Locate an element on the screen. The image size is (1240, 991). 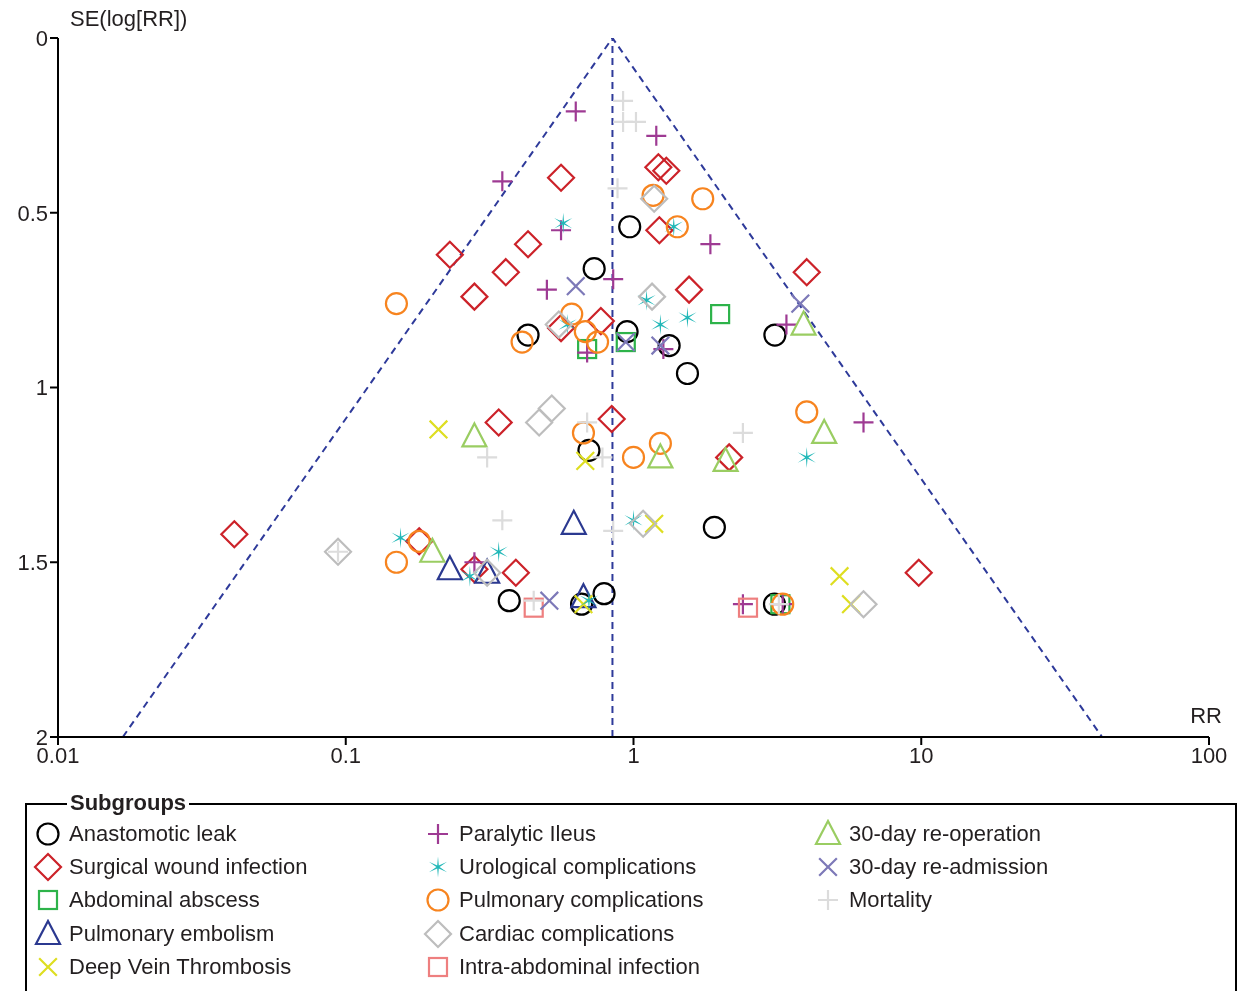
legend-label: Cardiac complications is located at coordinates (567, 933).